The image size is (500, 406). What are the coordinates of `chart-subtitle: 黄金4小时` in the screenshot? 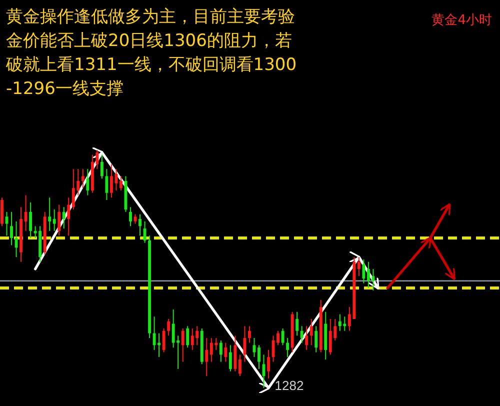 It's located at (462, 20).